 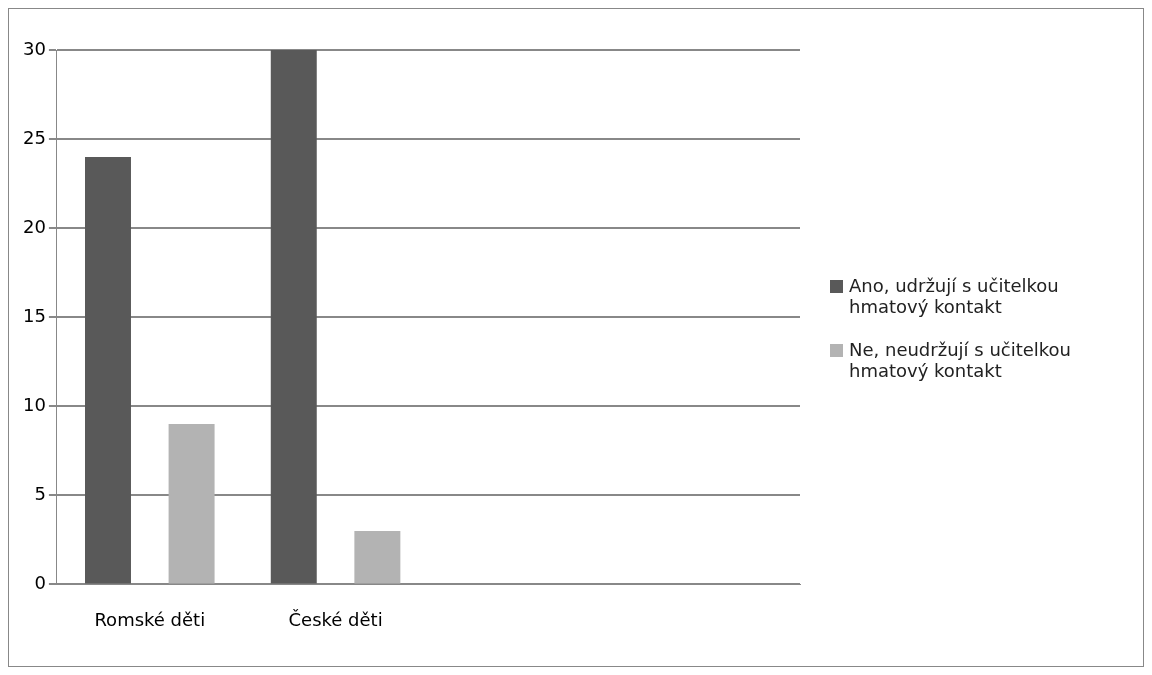 What do you see at coordinates (34, 137) in the screenshot?
I see `y-tick-label: 25` at bounding box center [34, 137].